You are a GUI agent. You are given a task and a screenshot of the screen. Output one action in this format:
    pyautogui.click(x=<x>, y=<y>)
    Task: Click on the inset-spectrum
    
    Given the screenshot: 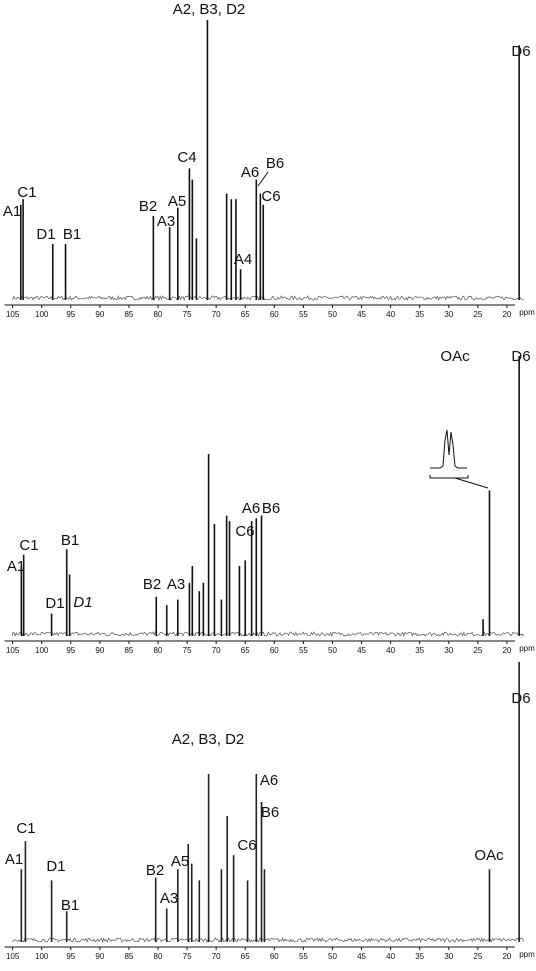 What is the action you would take?
    pyautogui.click(x=448, y=449)
    